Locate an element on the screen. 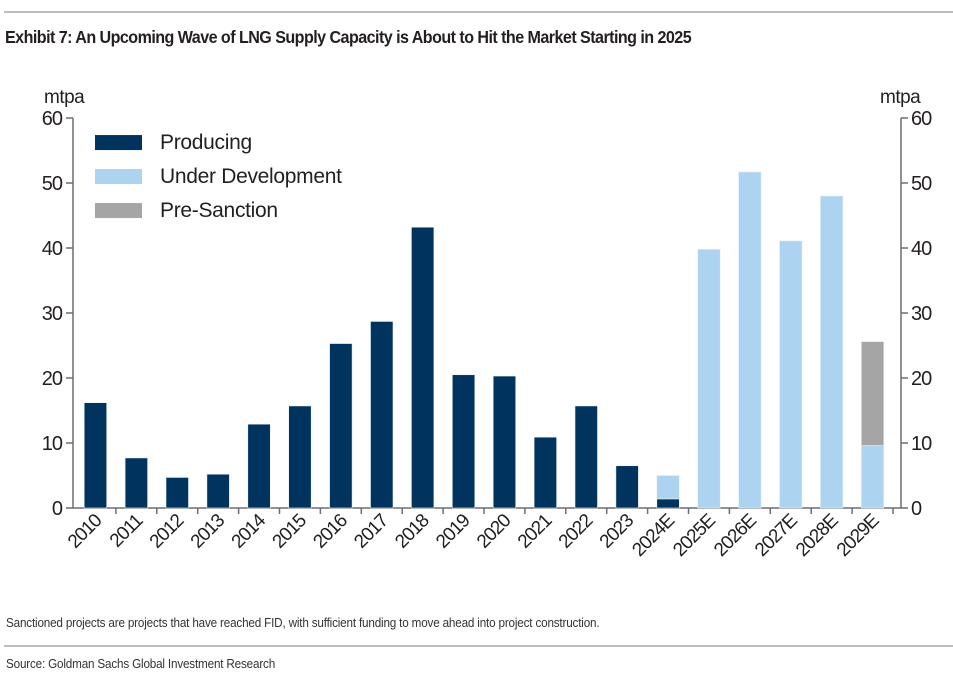 The height and width of the screenshot is (687, 953). bar-producing-2011 is located at coordinates (136, 483).